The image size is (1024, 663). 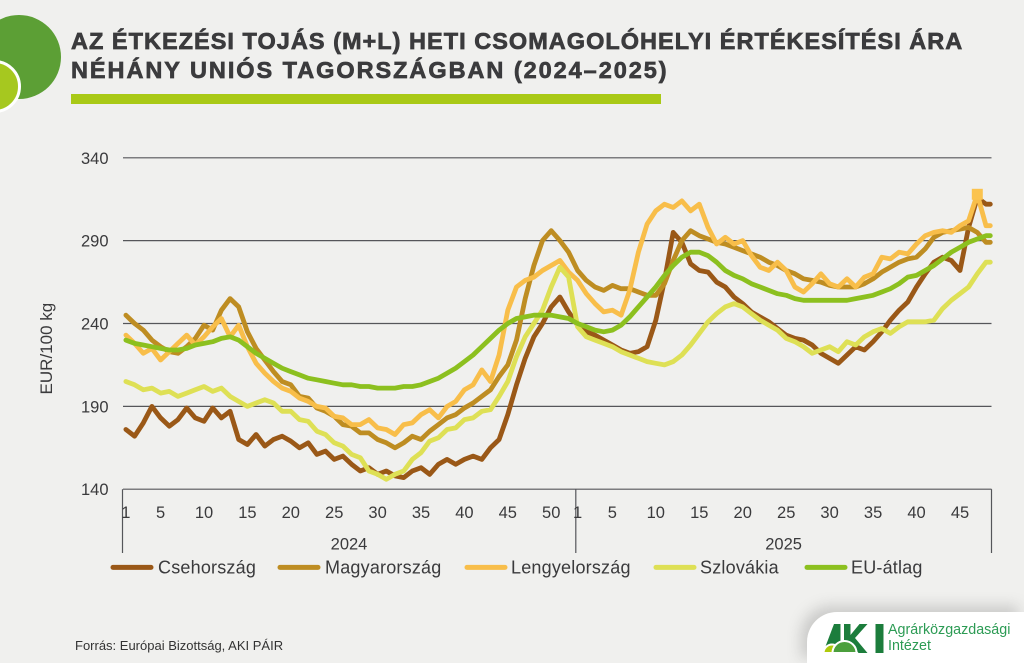 I want to click on svg-text: Lengyelország, so click(x=571, y=568).